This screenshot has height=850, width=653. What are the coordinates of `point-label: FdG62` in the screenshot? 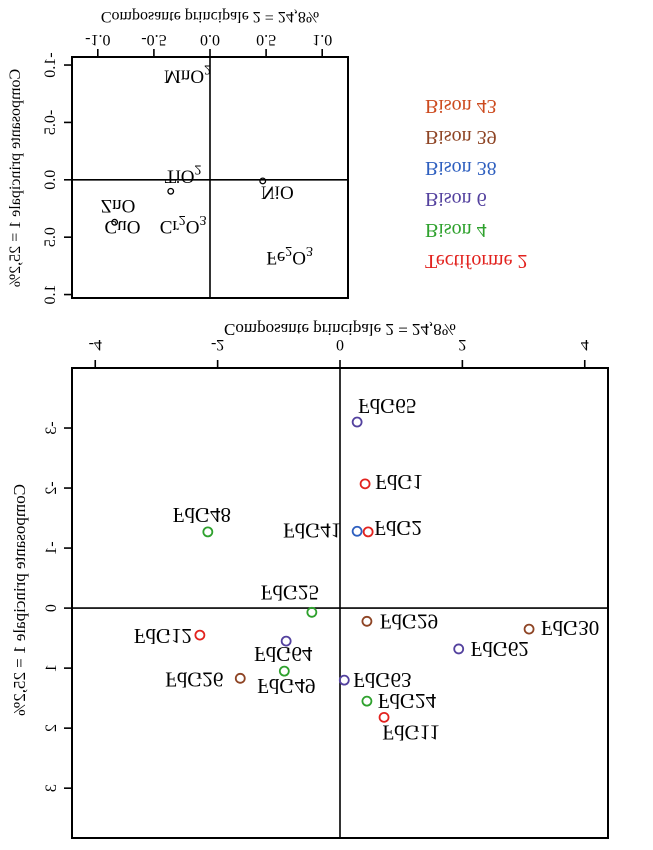 It's located at (500, 649).